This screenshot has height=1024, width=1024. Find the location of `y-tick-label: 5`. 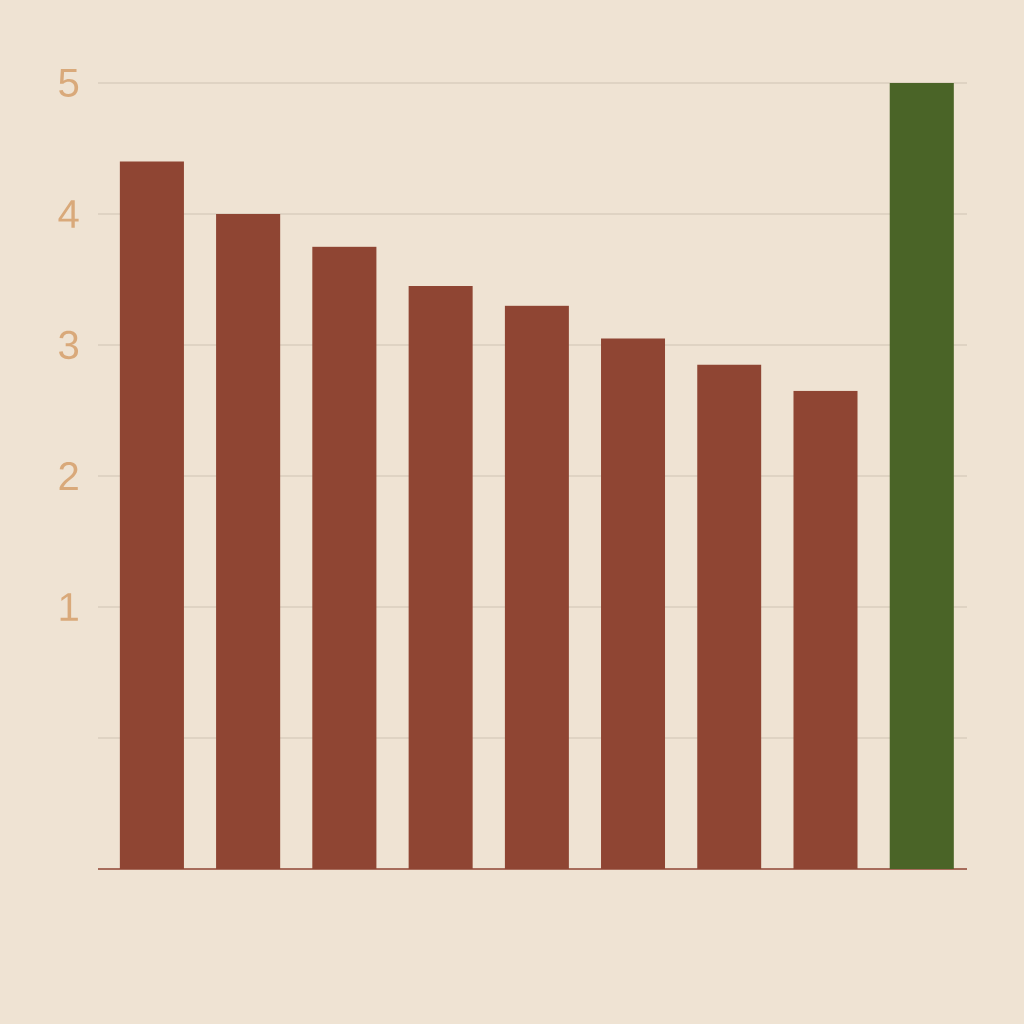

y-tick-label: 5 is located at coordinates (69, 83).